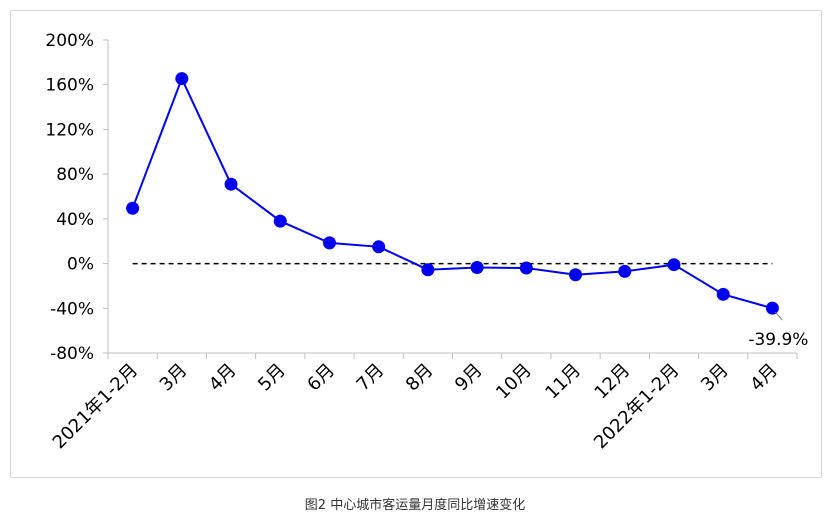  Describe the element at coordinates (469, 378) in the screenshot. I see `x-tick-label: 9月` at that location.